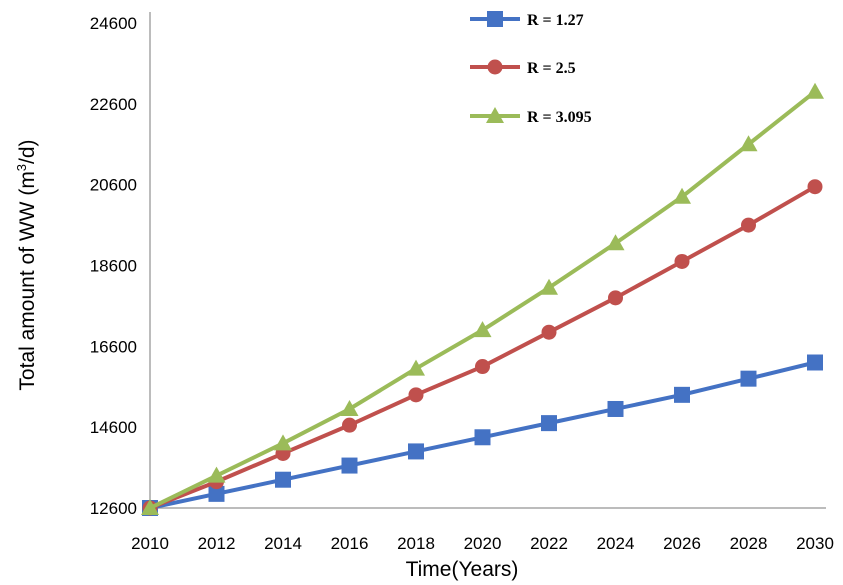 The image size is (843, 585). What do you see at coordinates (350, 543) in the screenshot?
I see `x-tick-label: 2016` at bounding box center [350, 543].